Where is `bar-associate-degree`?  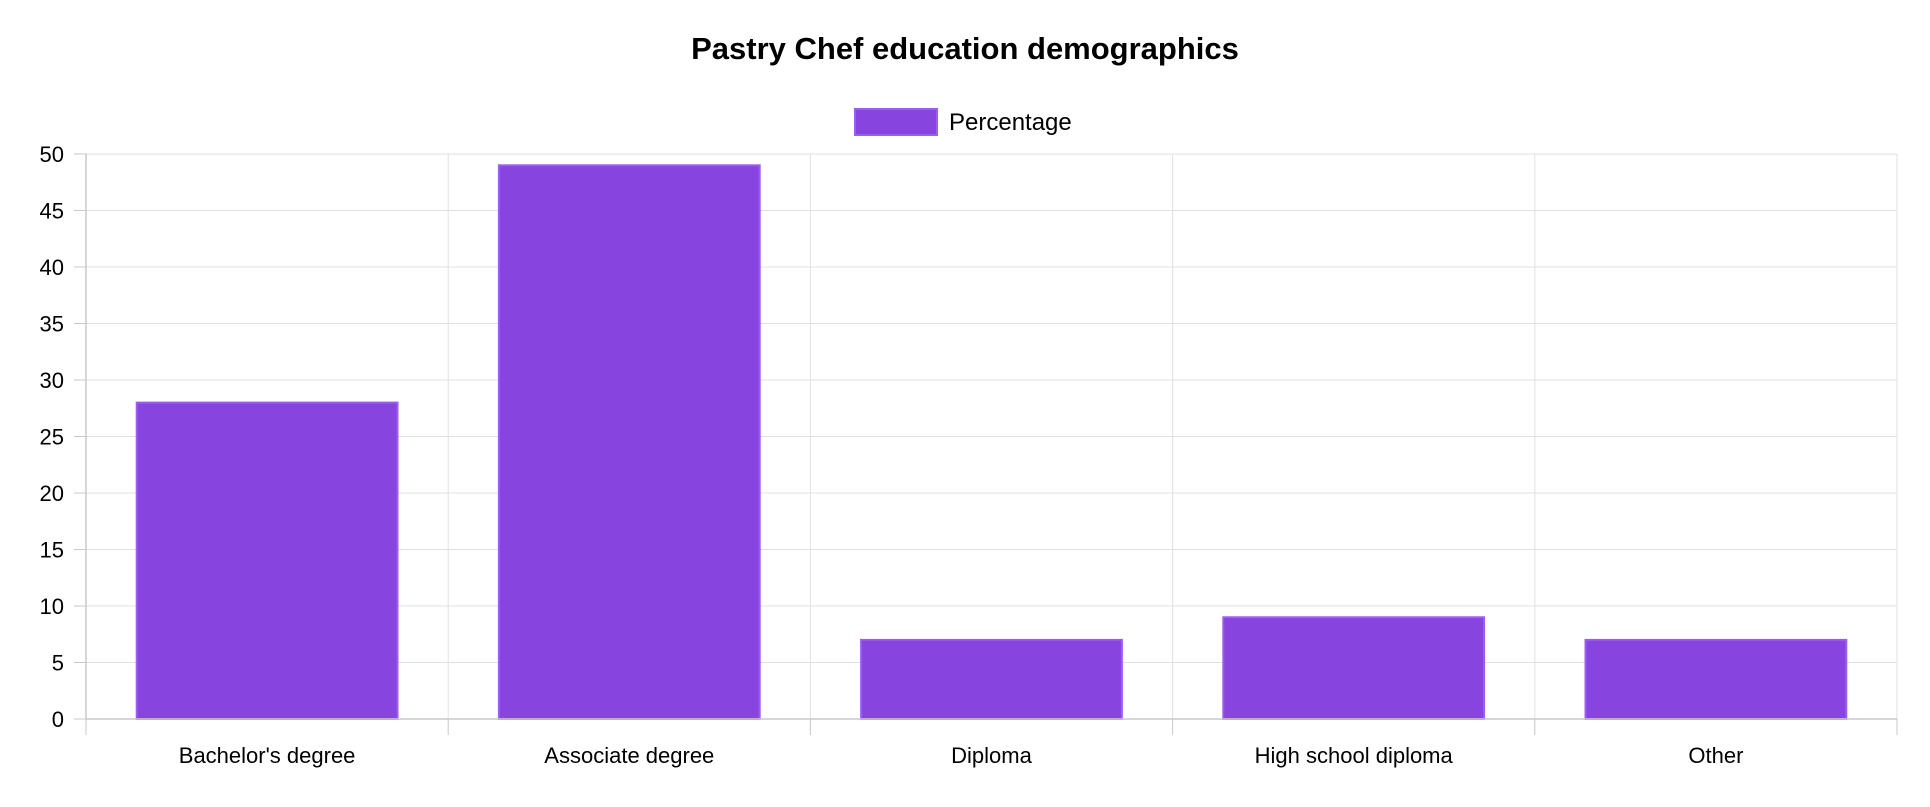 bar-associate-degree is located at coordinates (629, 442).